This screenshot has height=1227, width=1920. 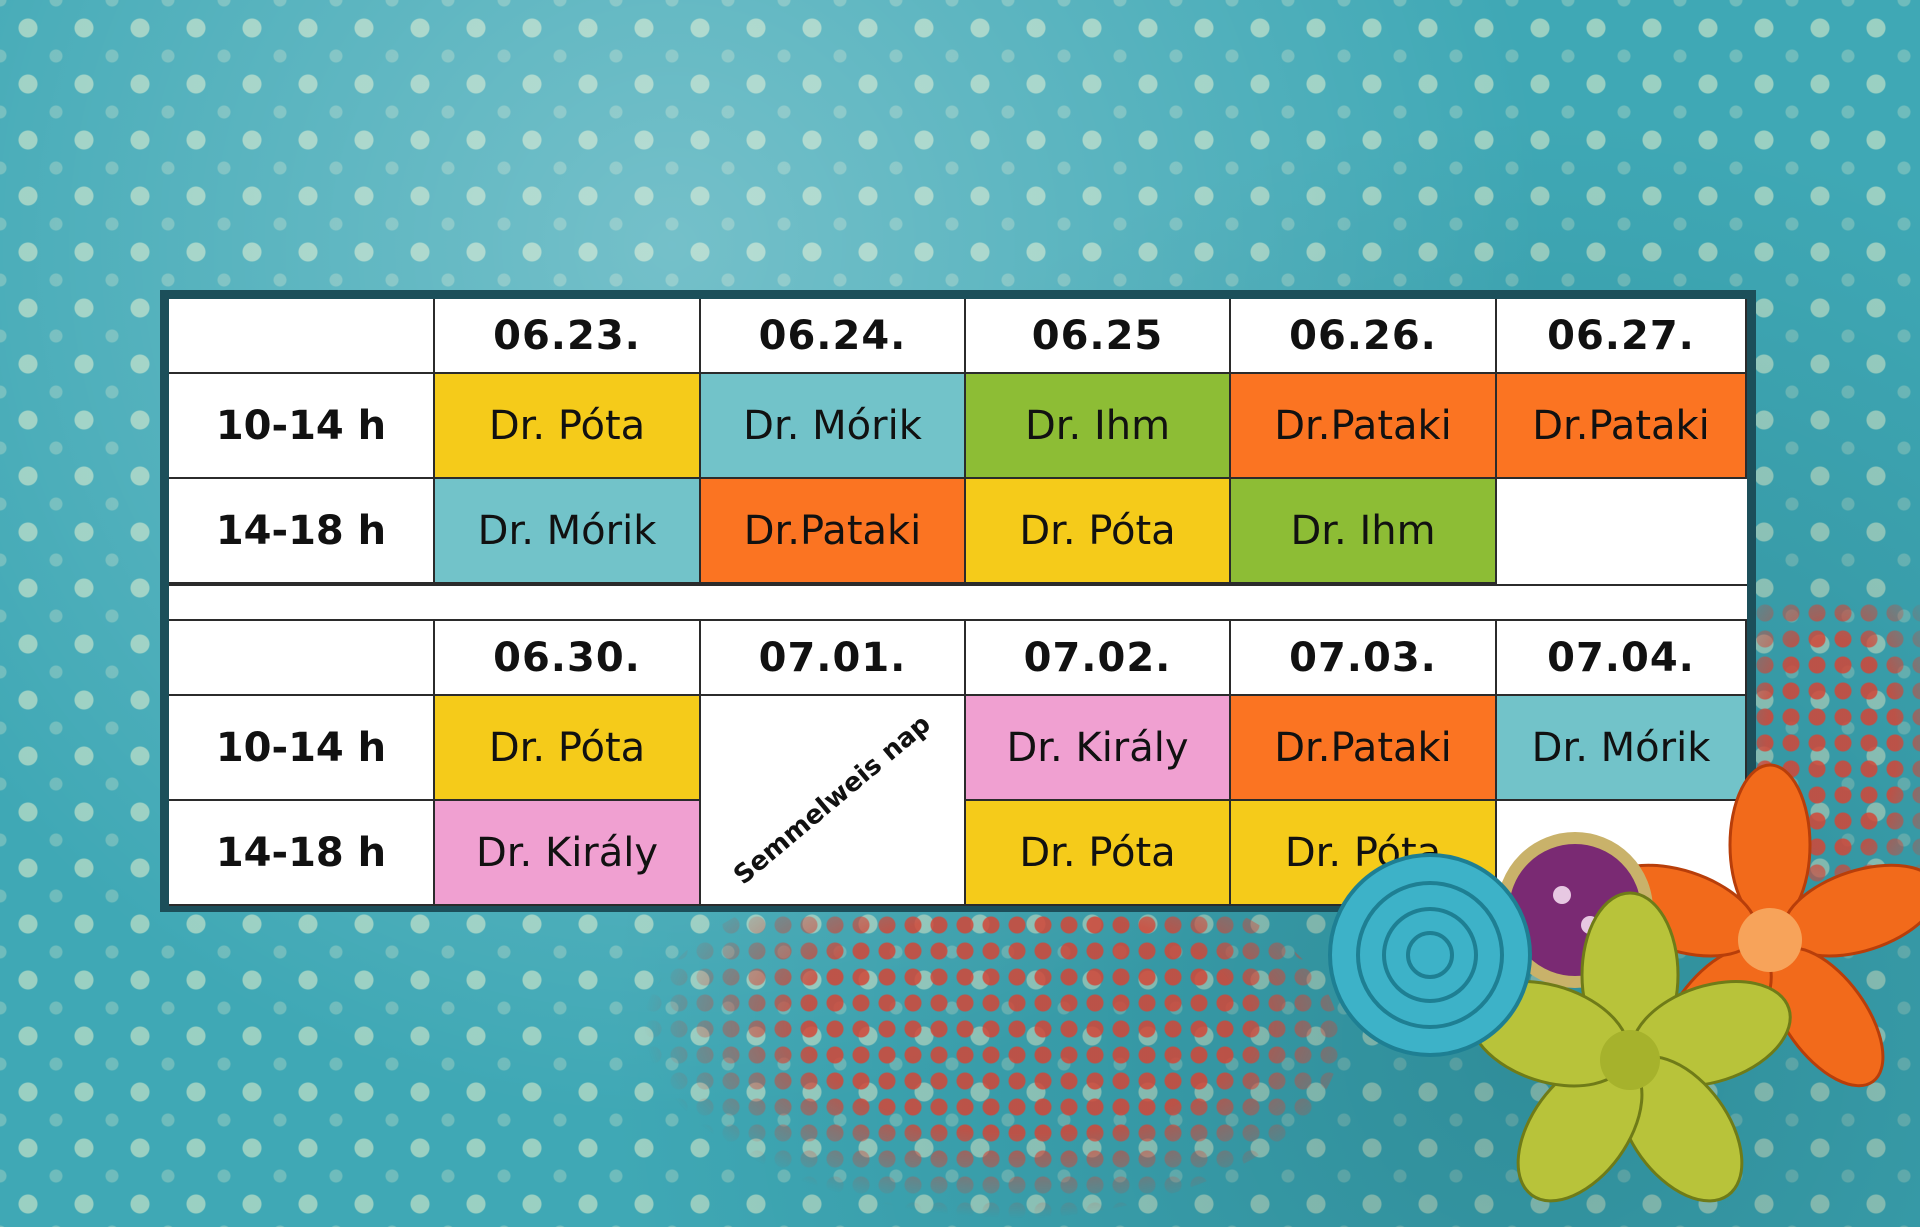 I want to click on date-header: 06.26., so click(x=1364, y=336).